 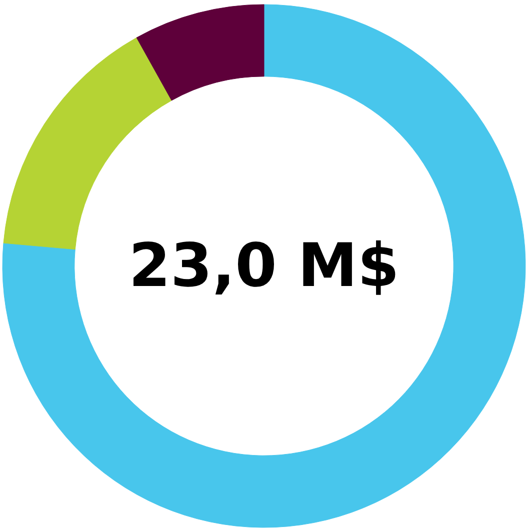 I want to click on text: 23,0 M$, so click(x=264, y=266).